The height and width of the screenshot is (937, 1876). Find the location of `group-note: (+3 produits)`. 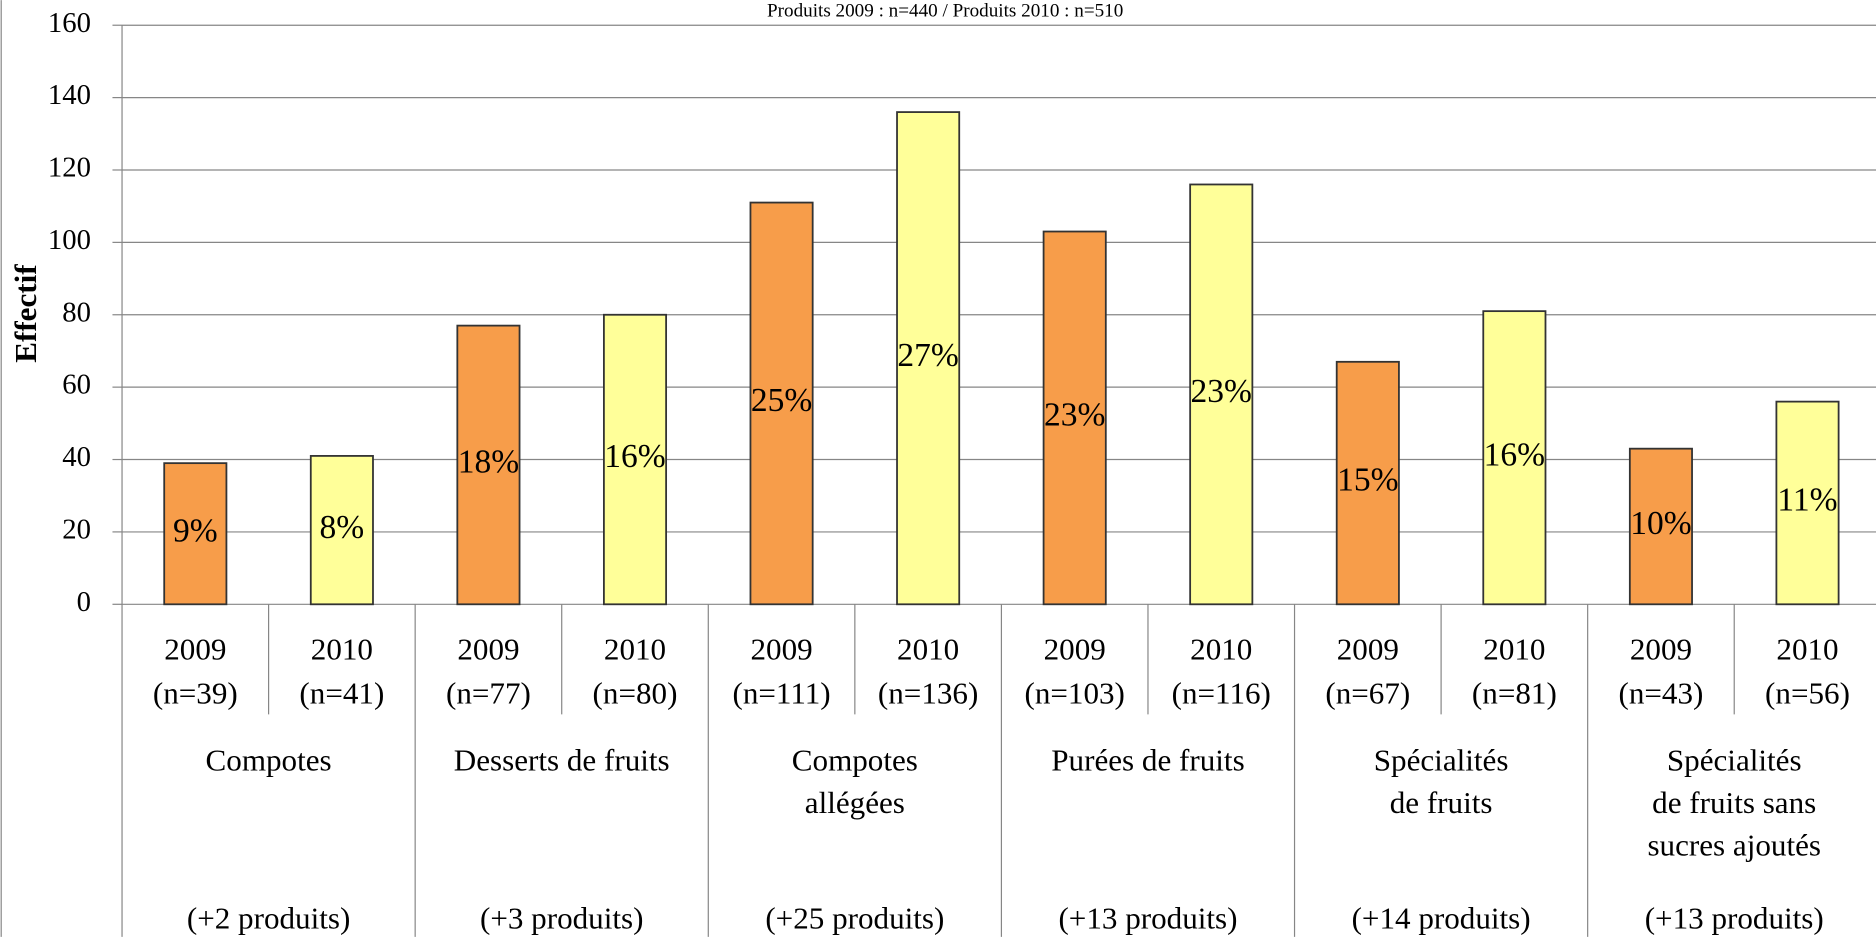

group-note: (+3 produits) is located at coordinates (562, 917).